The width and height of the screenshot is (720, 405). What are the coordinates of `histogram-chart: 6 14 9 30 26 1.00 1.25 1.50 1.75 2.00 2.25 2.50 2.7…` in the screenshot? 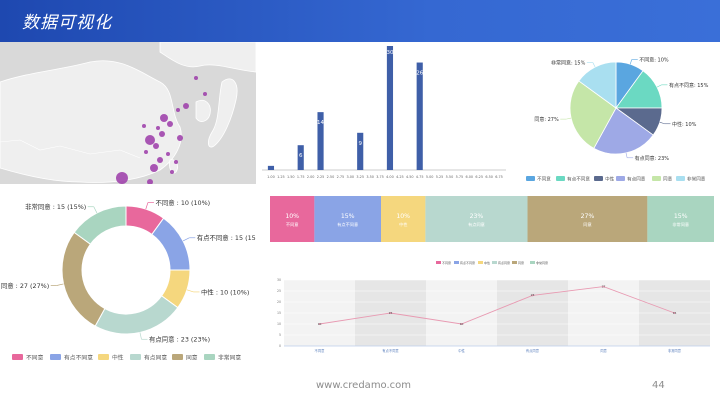 It's located at (384, 112).